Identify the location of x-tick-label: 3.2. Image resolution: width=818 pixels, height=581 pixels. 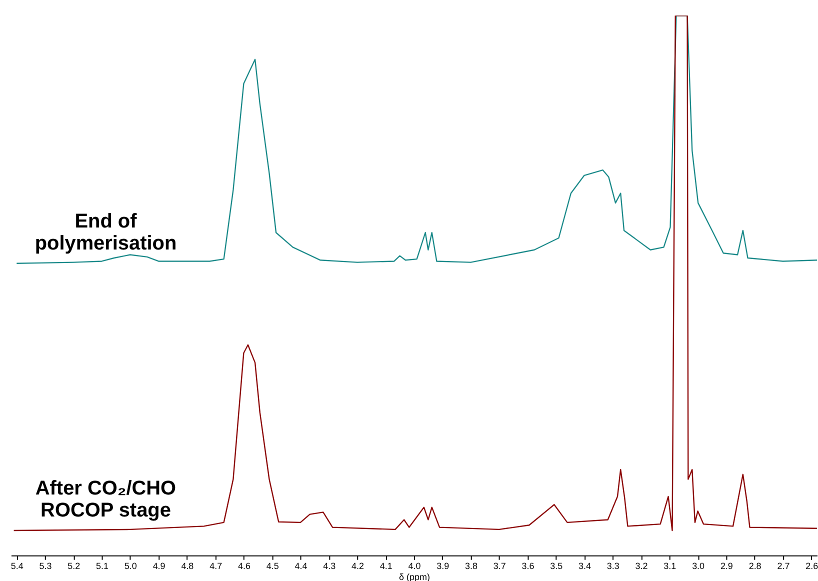
(641, 565).